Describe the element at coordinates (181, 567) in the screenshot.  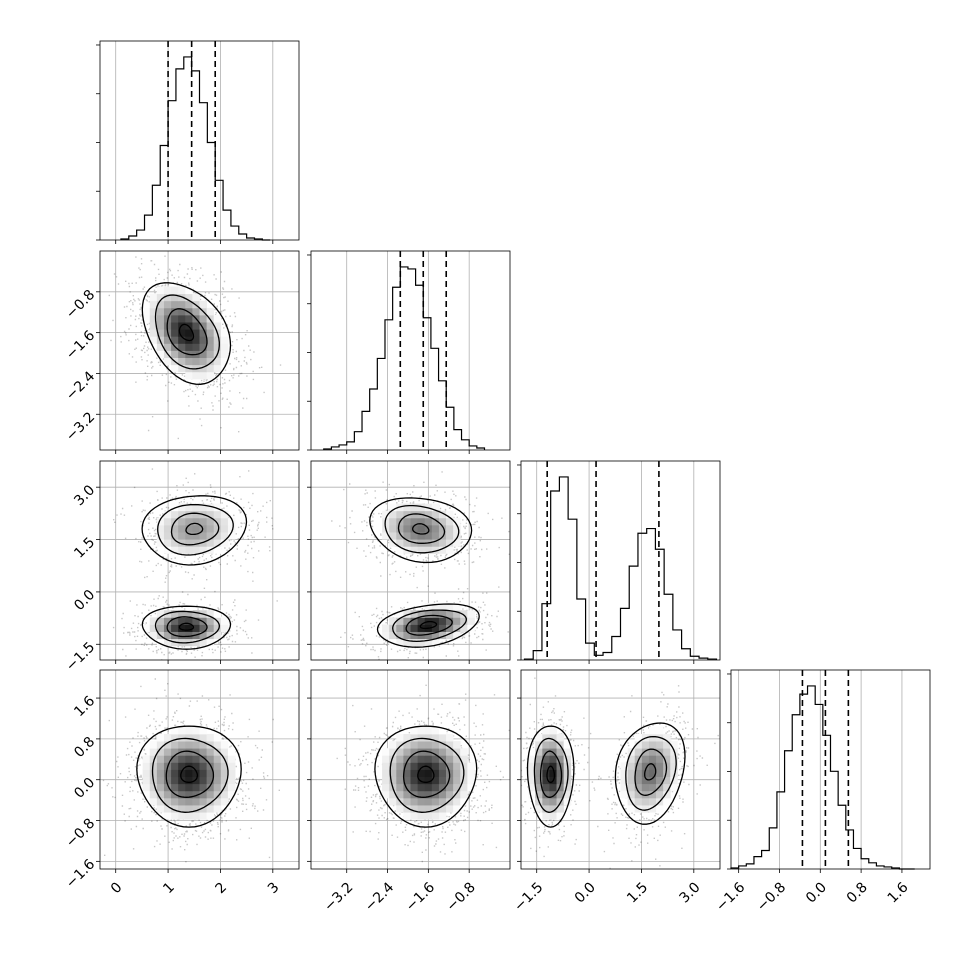
I see `scatter-panel-2-0: −1.5 0.0 1.5 3.0` at that location.